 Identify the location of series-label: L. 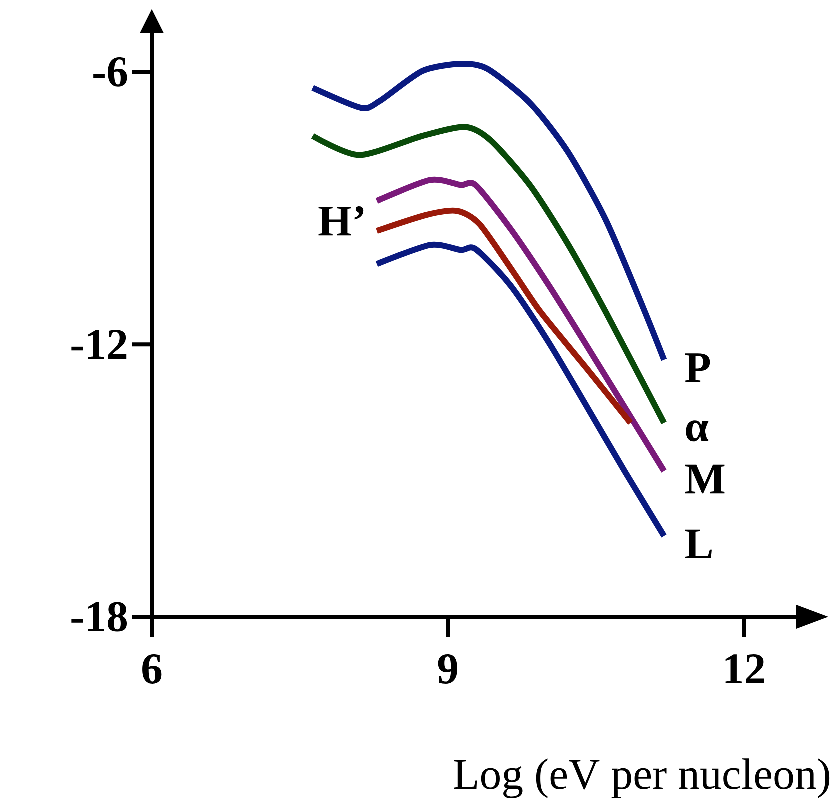
(698, 544).